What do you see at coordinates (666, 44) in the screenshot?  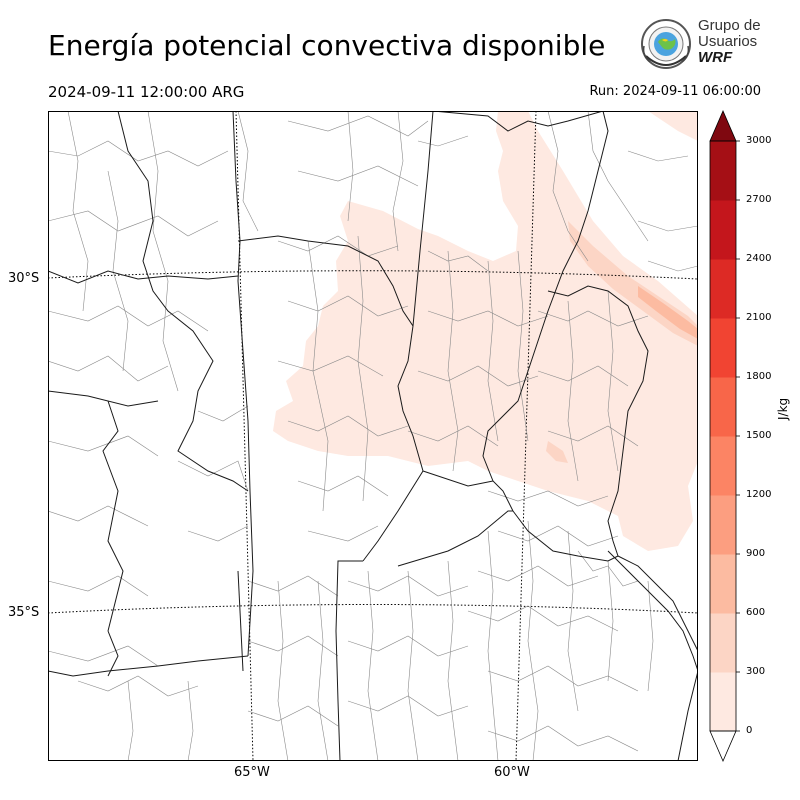 I see `wrf-users-seal-icon` at bounding box center [666, 44].